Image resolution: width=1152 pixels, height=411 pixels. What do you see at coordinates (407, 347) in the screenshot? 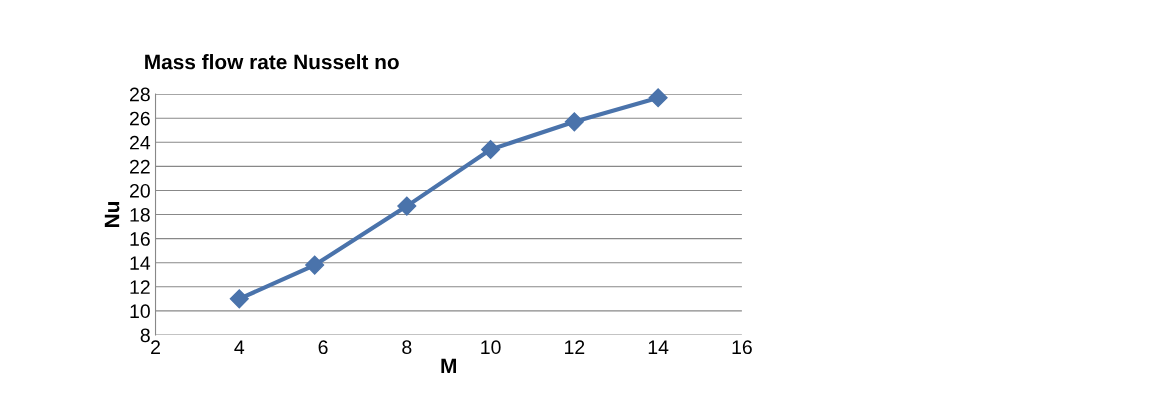
I see `x-tick-label: 8` at bounding box center [407, 347].